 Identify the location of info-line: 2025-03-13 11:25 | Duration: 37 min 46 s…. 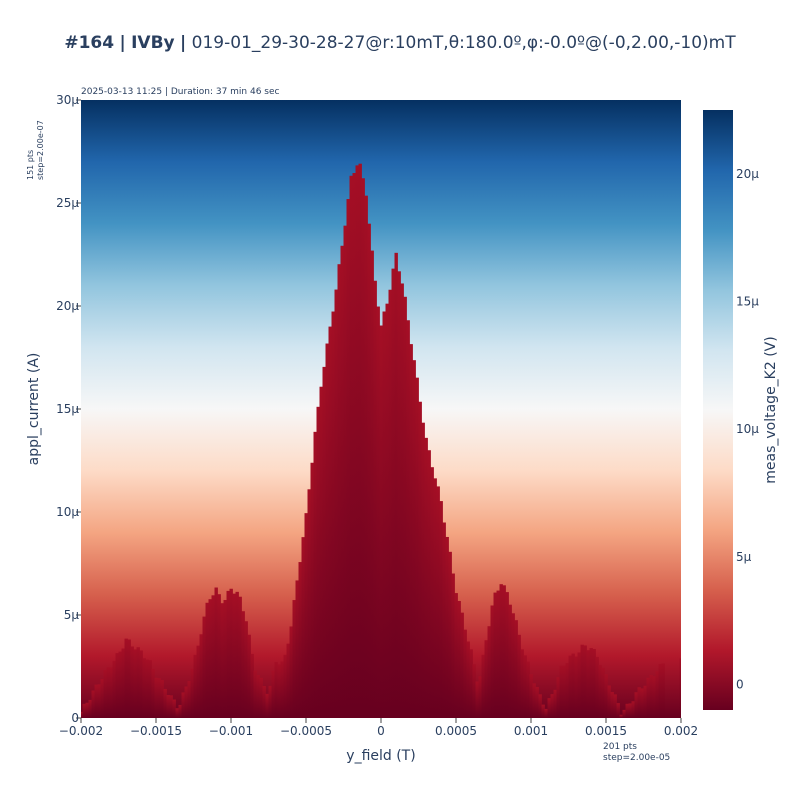
(180, 92).